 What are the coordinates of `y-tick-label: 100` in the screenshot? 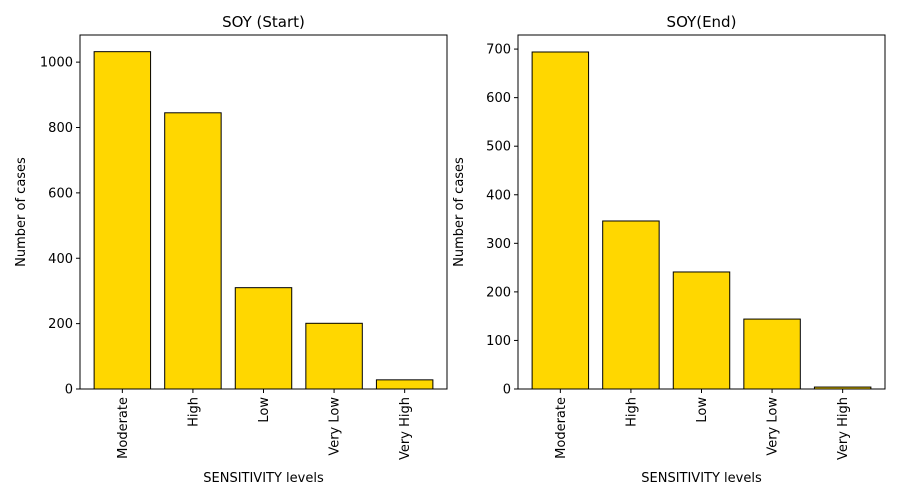 It's located at (498, 341).